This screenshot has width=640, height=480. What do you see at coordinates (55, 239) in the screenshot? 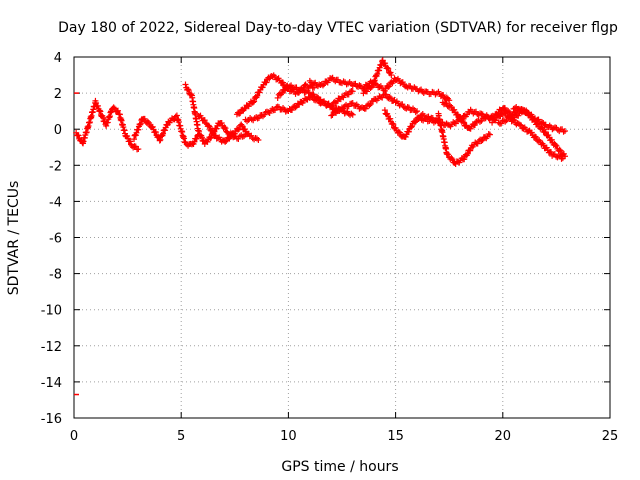
I see `y-tick-label: -6` at bounding box center [55, 239].